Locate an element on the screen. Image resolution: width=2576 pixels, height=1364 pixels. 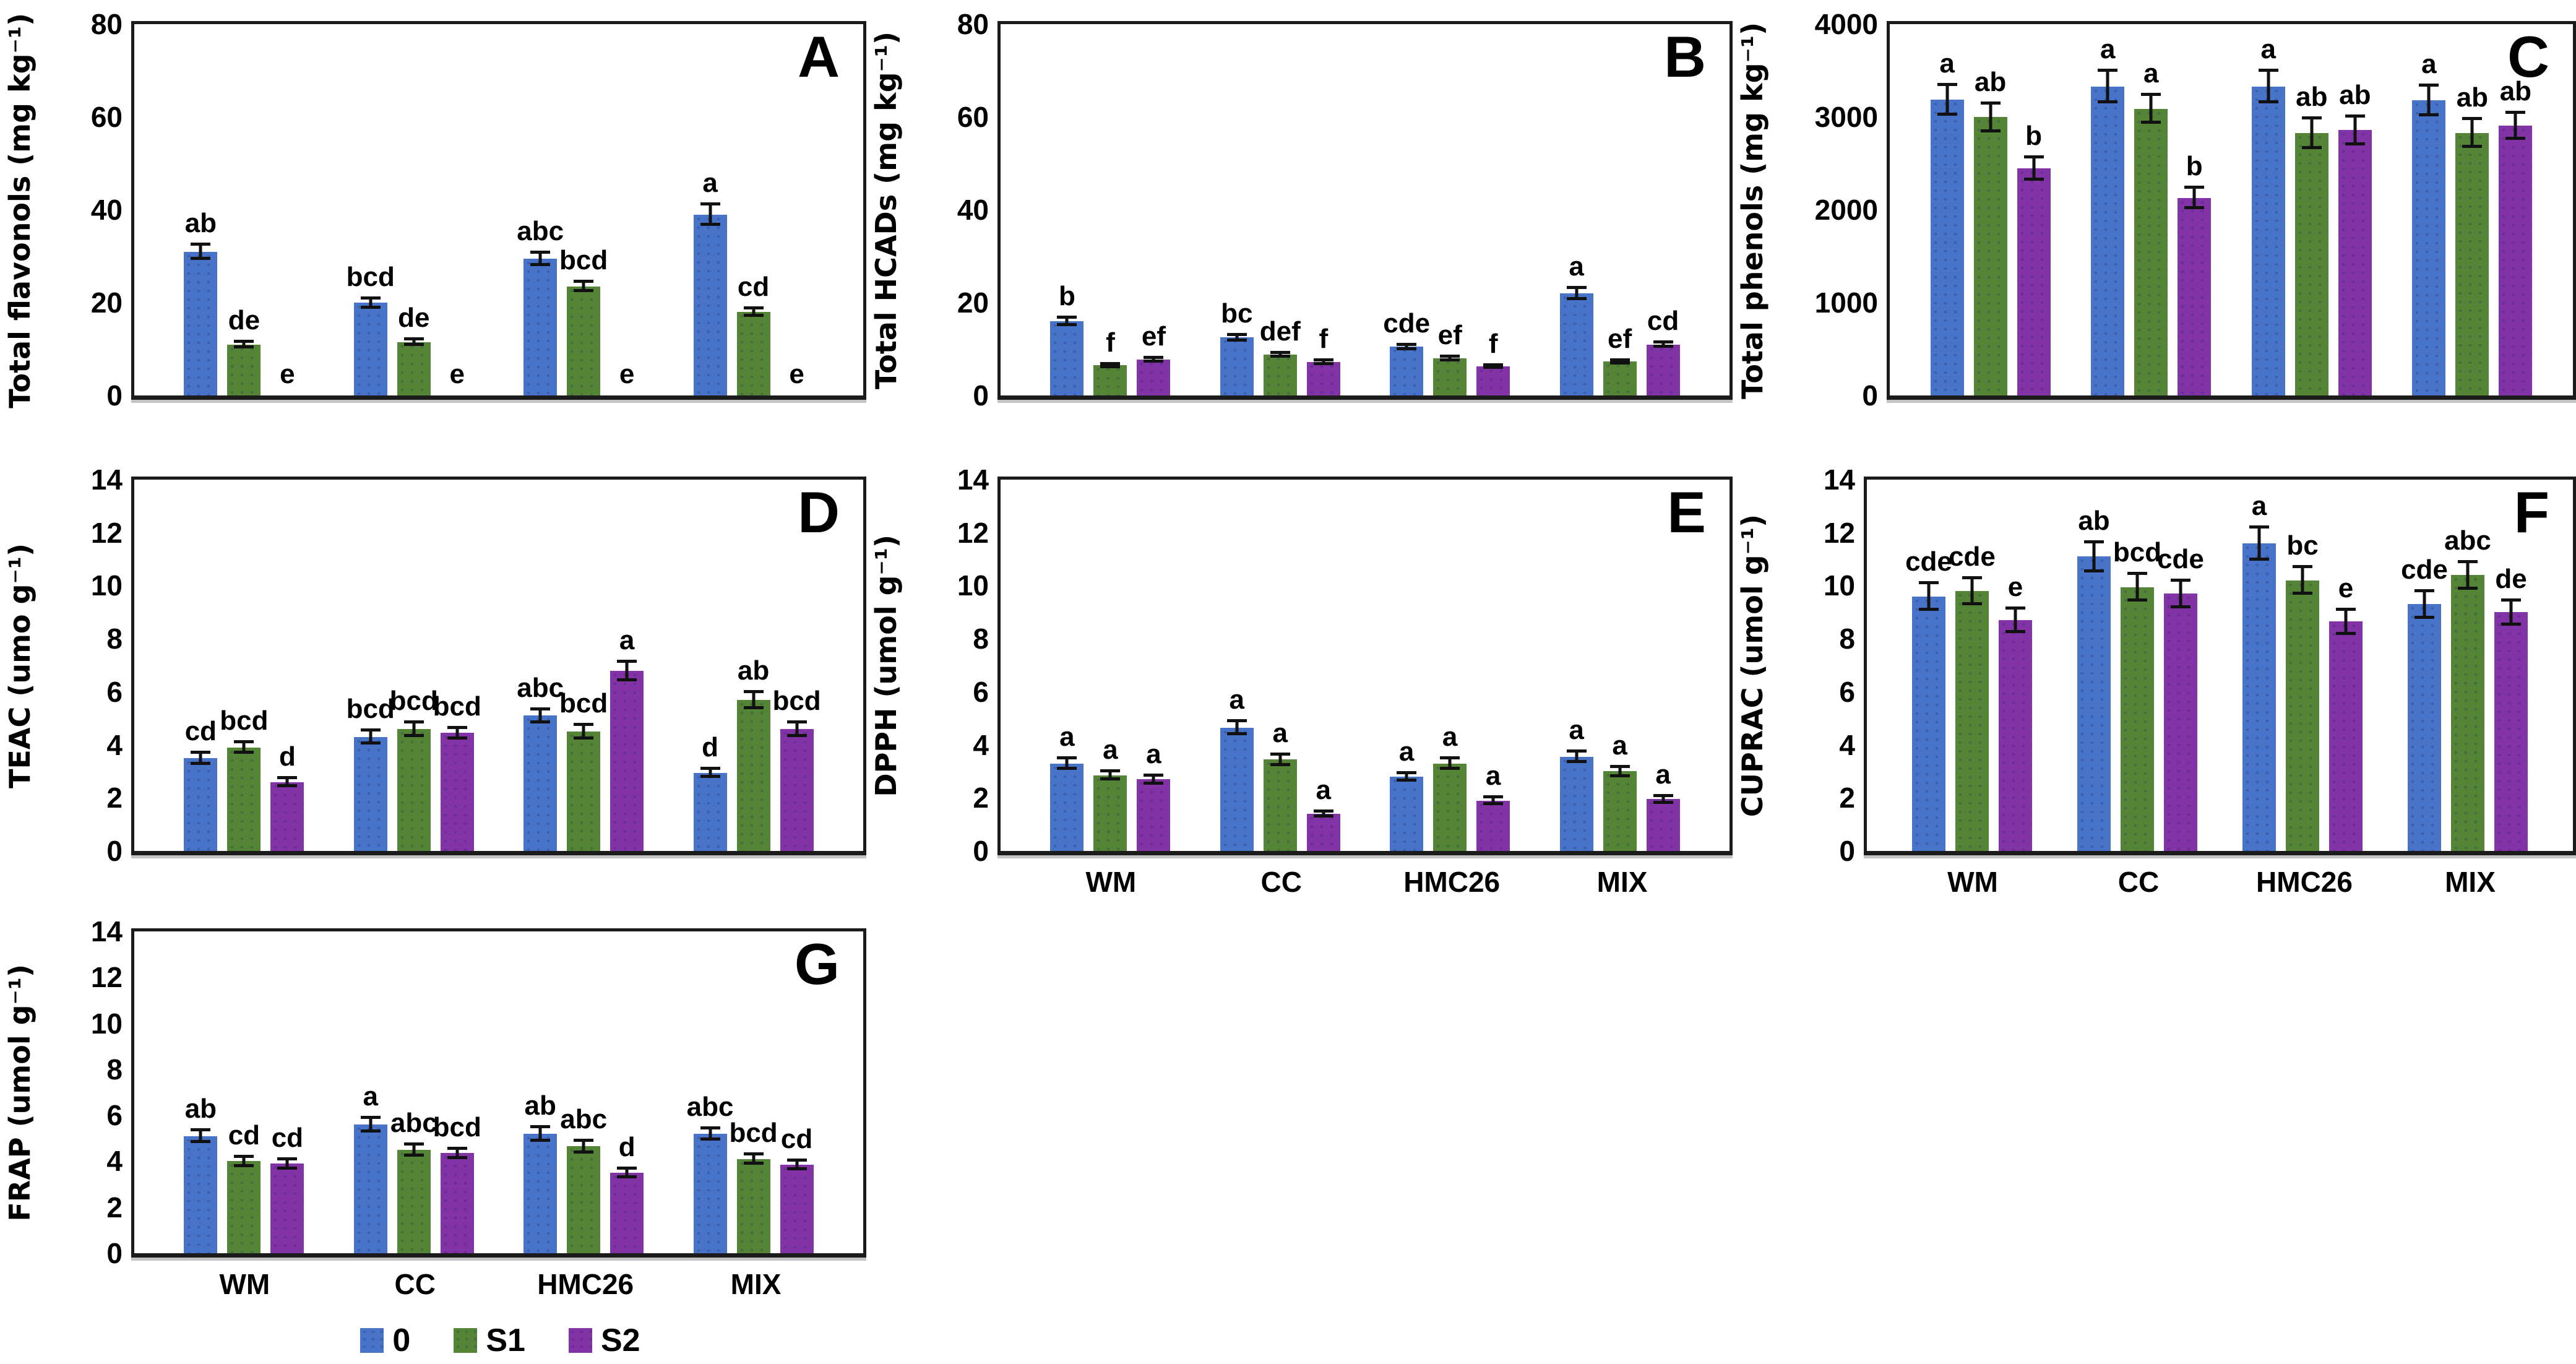
bar-slot: bcd is located at coordinates (796, 665).